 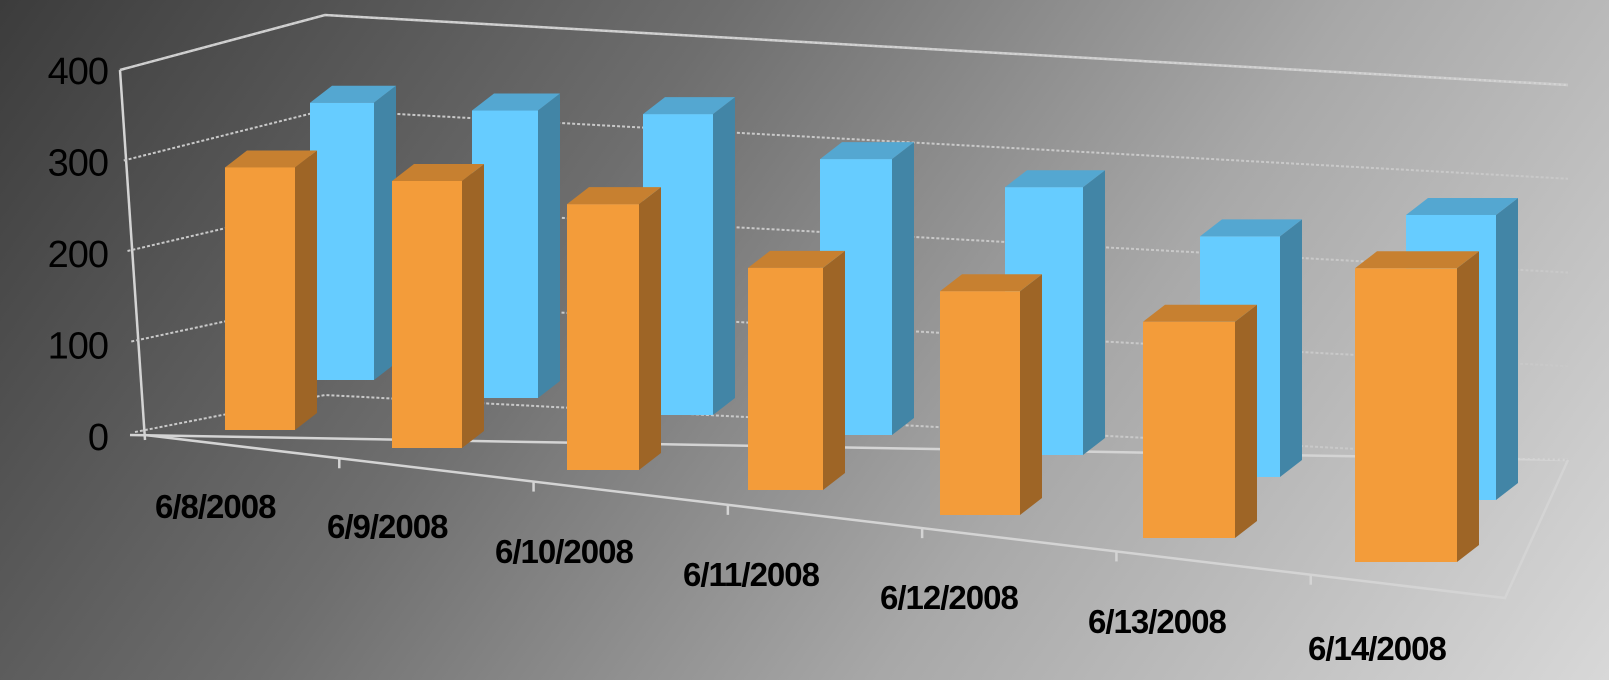 What do you see at coordinates (78, 164) in the screenshot?
I see `y-tick-label: 300` at bounding box center [78, 164].